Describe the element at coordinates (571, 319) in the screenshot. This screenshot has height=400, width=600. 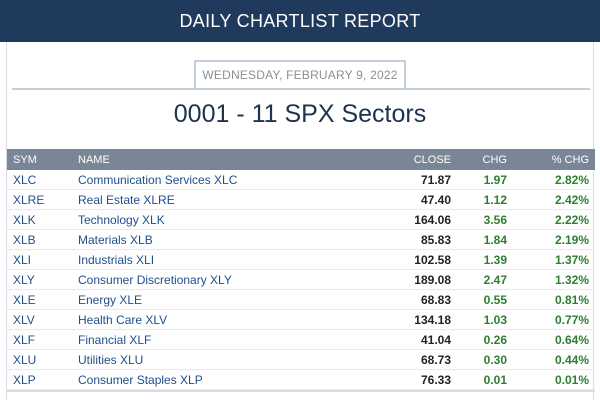
I see `percent-change-value: 0.77%` at that location.